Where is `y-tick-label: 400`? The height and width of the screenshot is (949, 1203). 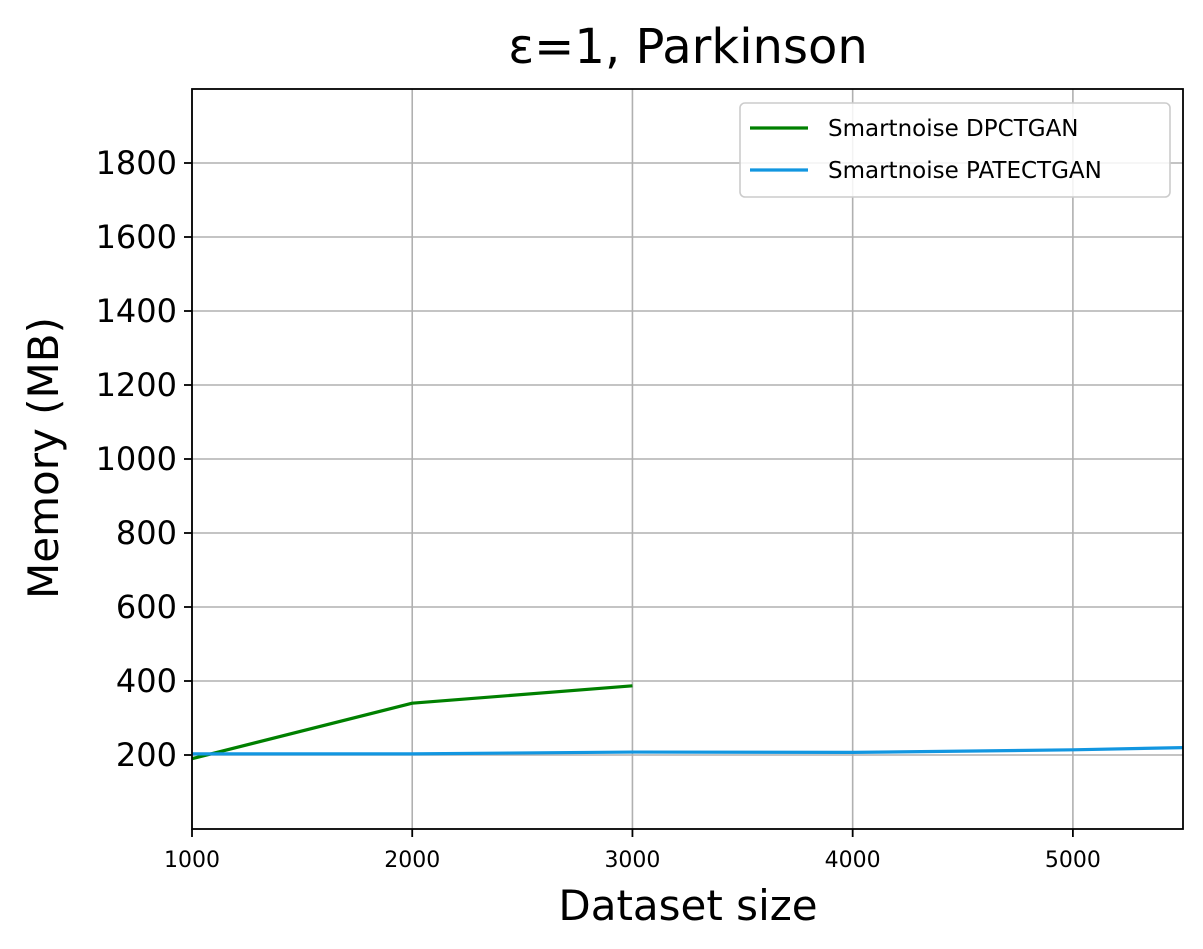
y-tick-label: 400 is located at coordinates (146, 681).